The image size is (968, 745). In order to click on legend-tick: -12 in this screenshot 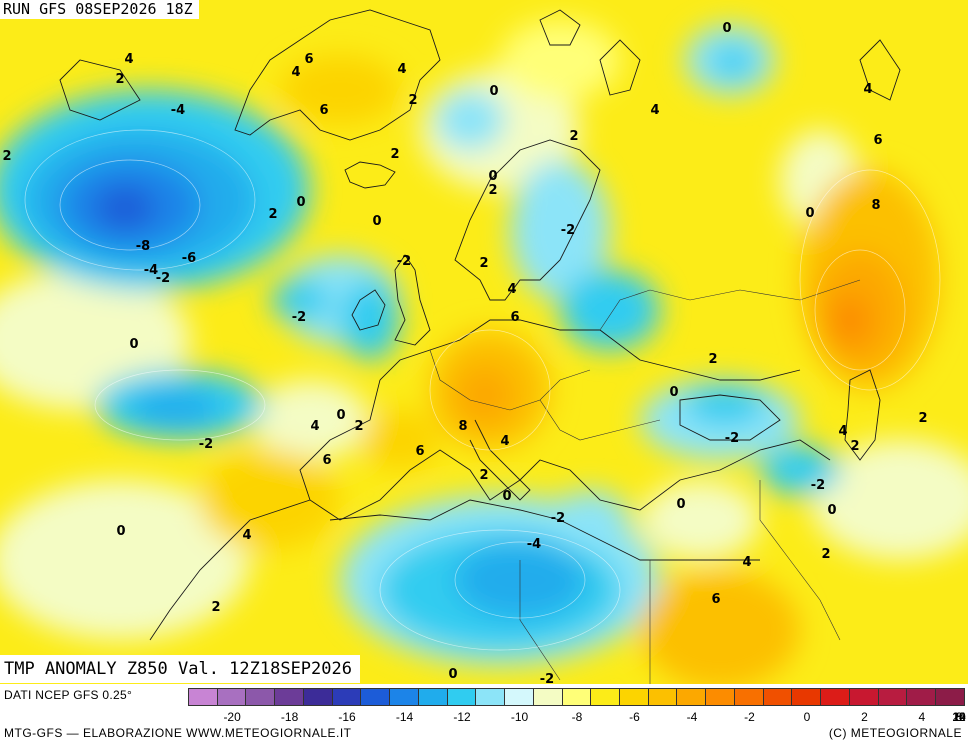, I will do `click(462, 717)`.